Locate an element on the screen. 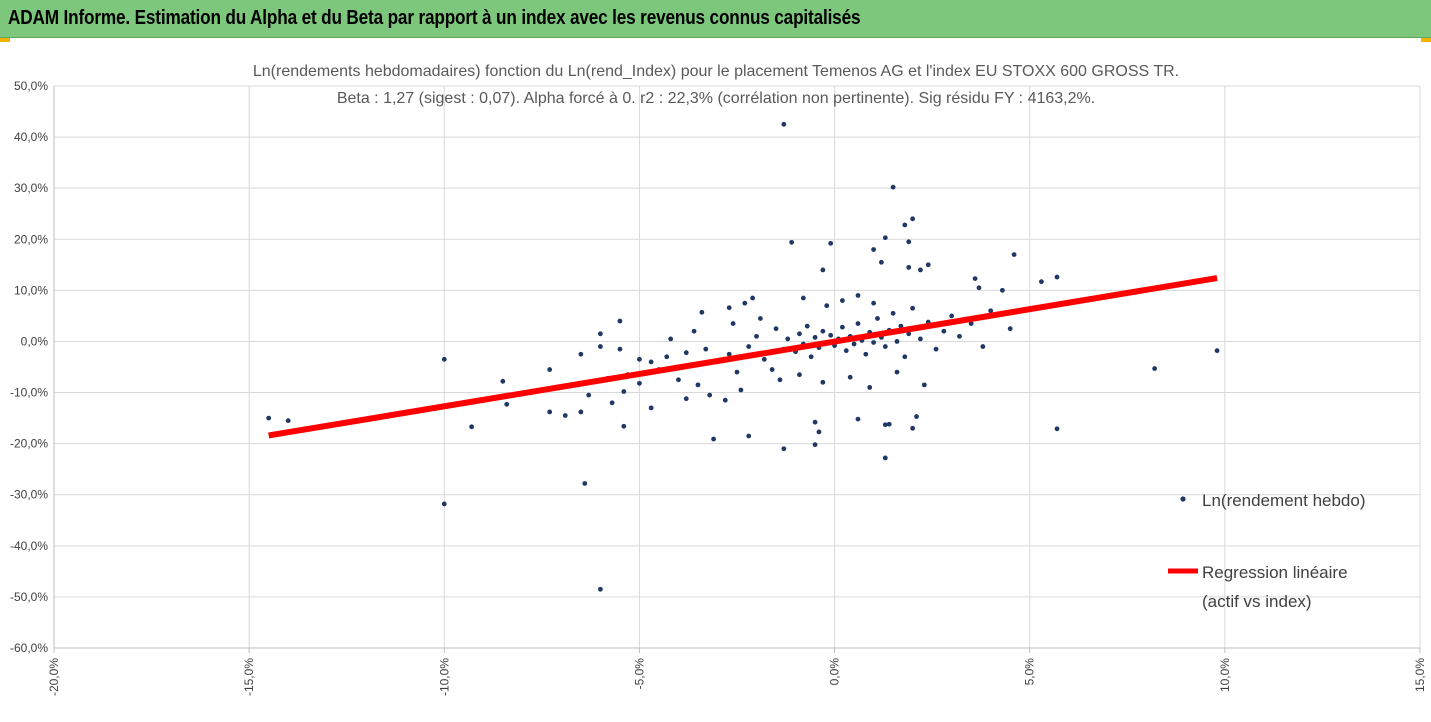  x-tick-label: 0,0% is located at coordinates (835, 672).